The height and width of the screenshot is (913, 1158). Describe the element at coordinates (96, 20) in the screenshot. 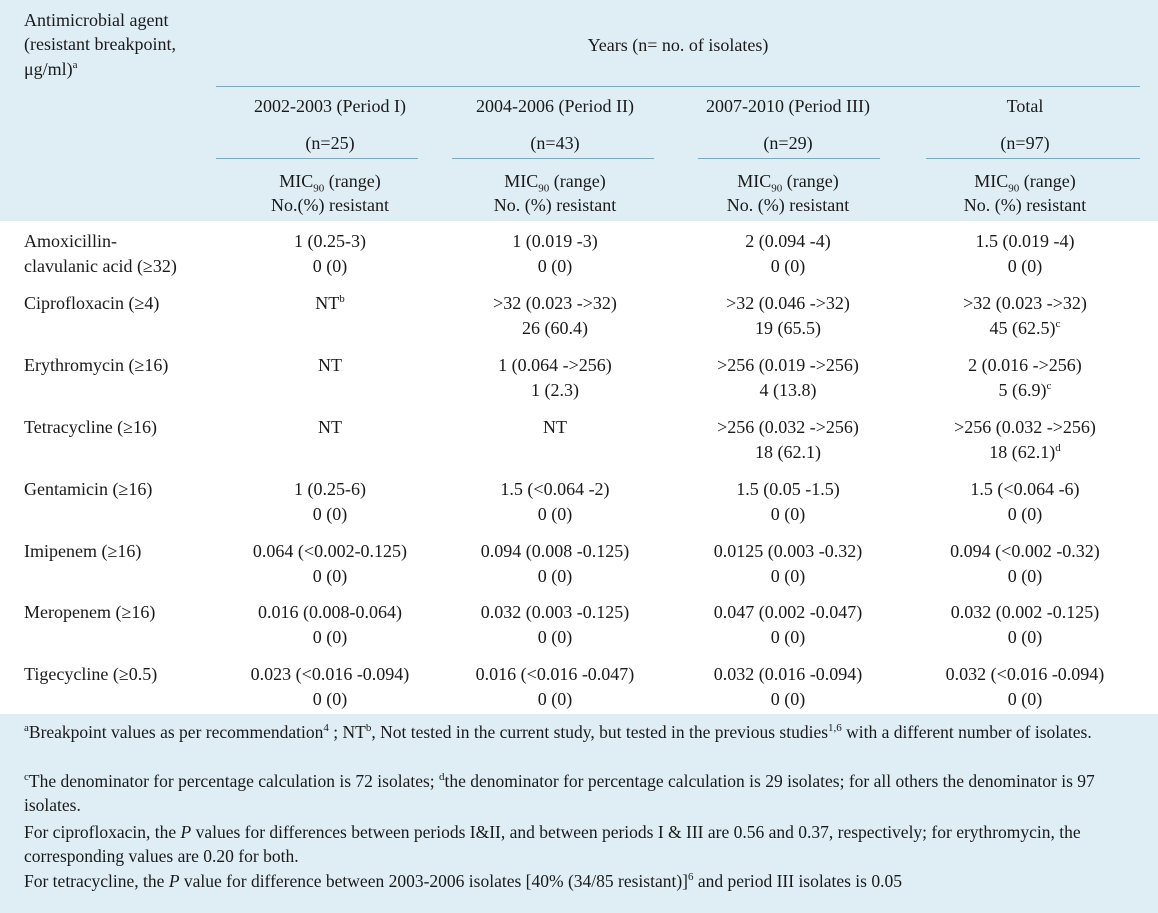

I see `agent-header-line1: Antimicrobial agent` at that location.